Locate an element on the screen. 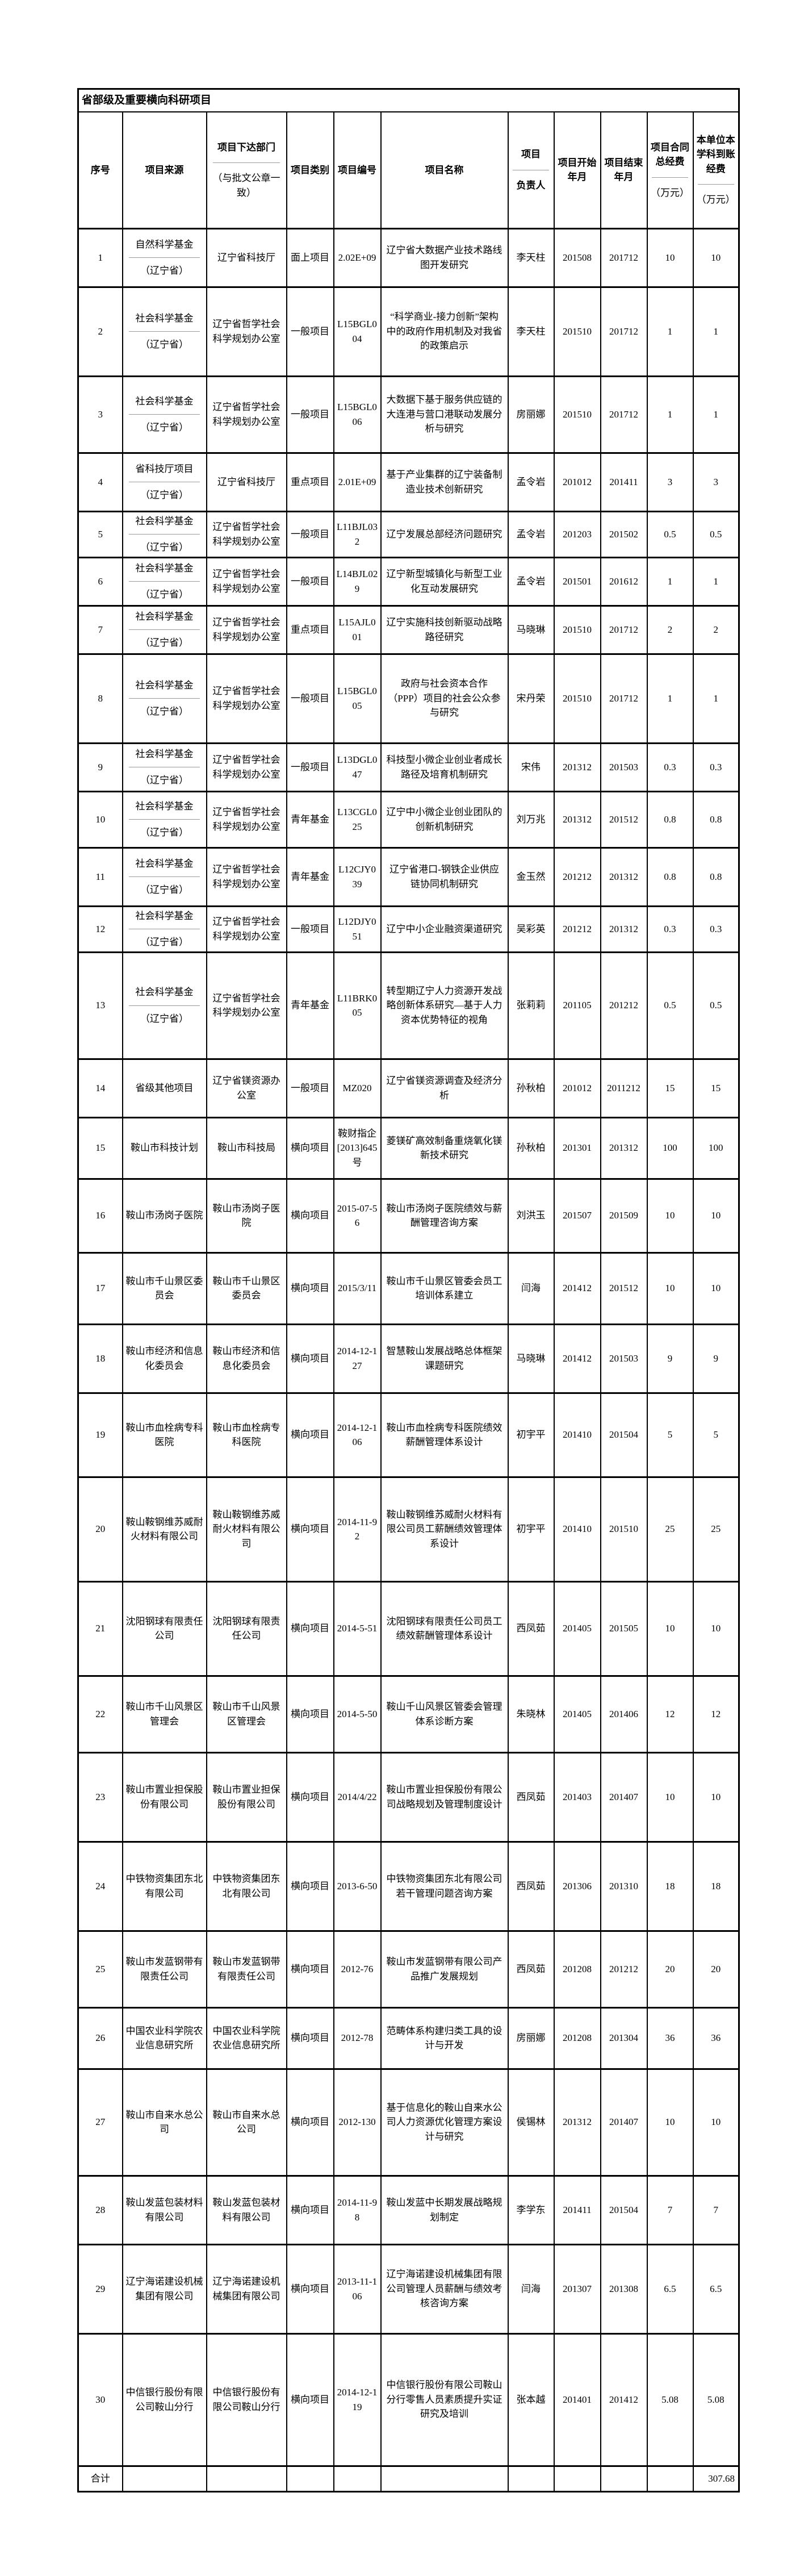  source-name: 鞍山市千山景区委员会 is located at coordinates (164, 1288).